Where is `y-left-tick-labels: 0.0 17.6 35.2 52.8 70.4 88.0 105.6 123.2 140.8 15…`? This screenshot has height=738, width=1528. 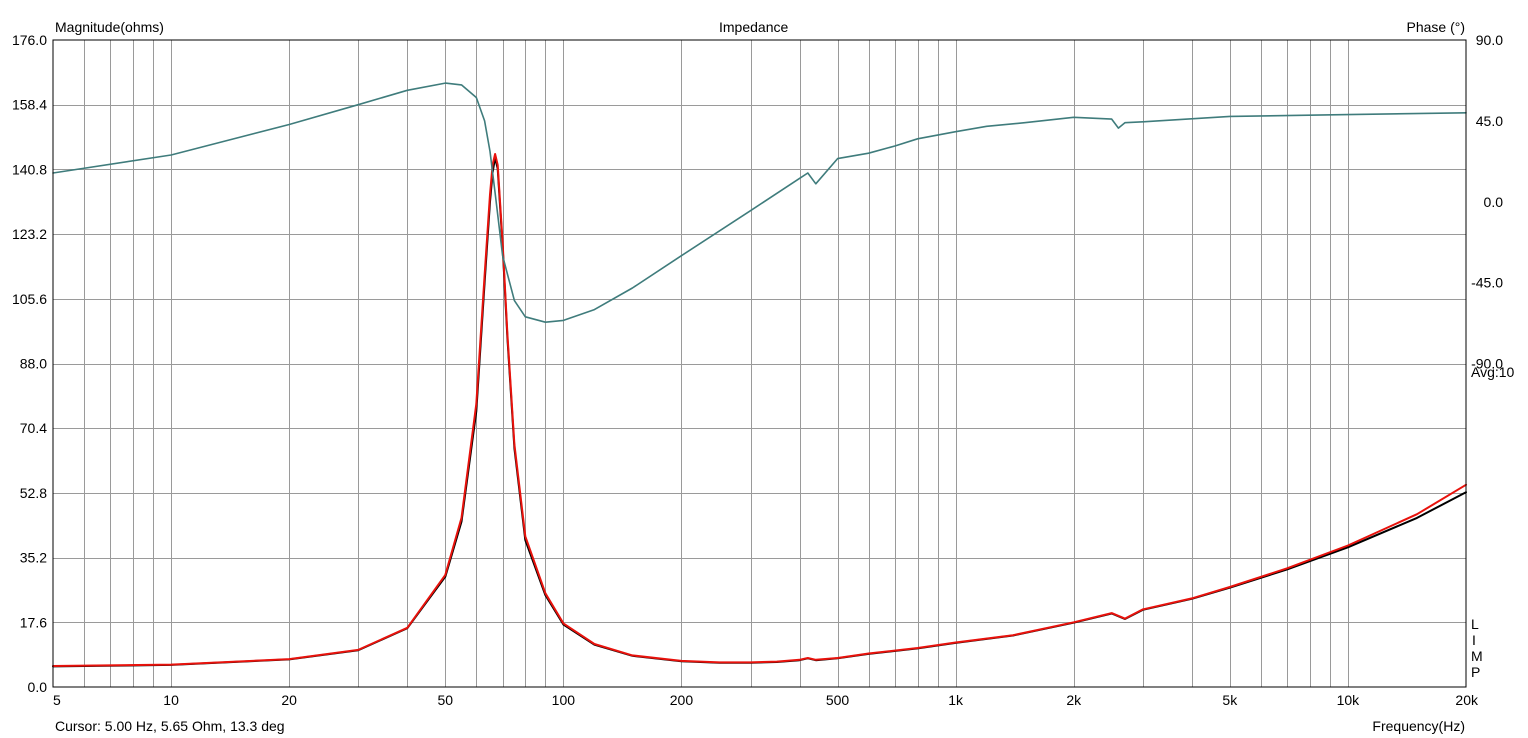 y-left-tick-labels: 0.0 17.6 35.2 52.8 70.4 88.0 105.6 123.2 140.8 15… is located at coordinates (29, 363).